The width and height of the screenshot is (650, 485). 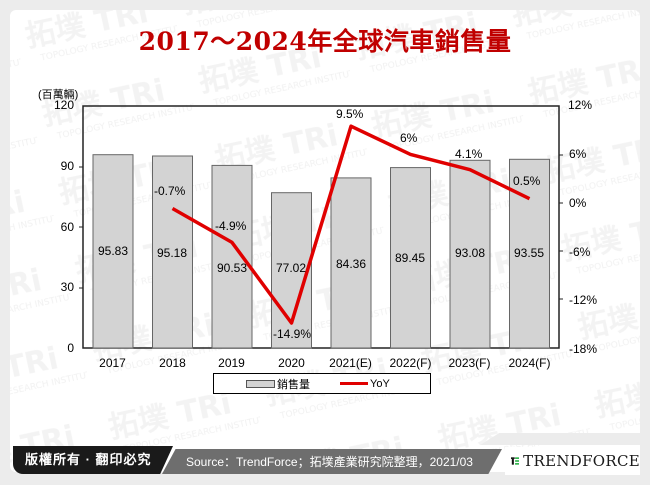 I want to click on yoy-value-label: -14.9%, so click(x=292, y=334).